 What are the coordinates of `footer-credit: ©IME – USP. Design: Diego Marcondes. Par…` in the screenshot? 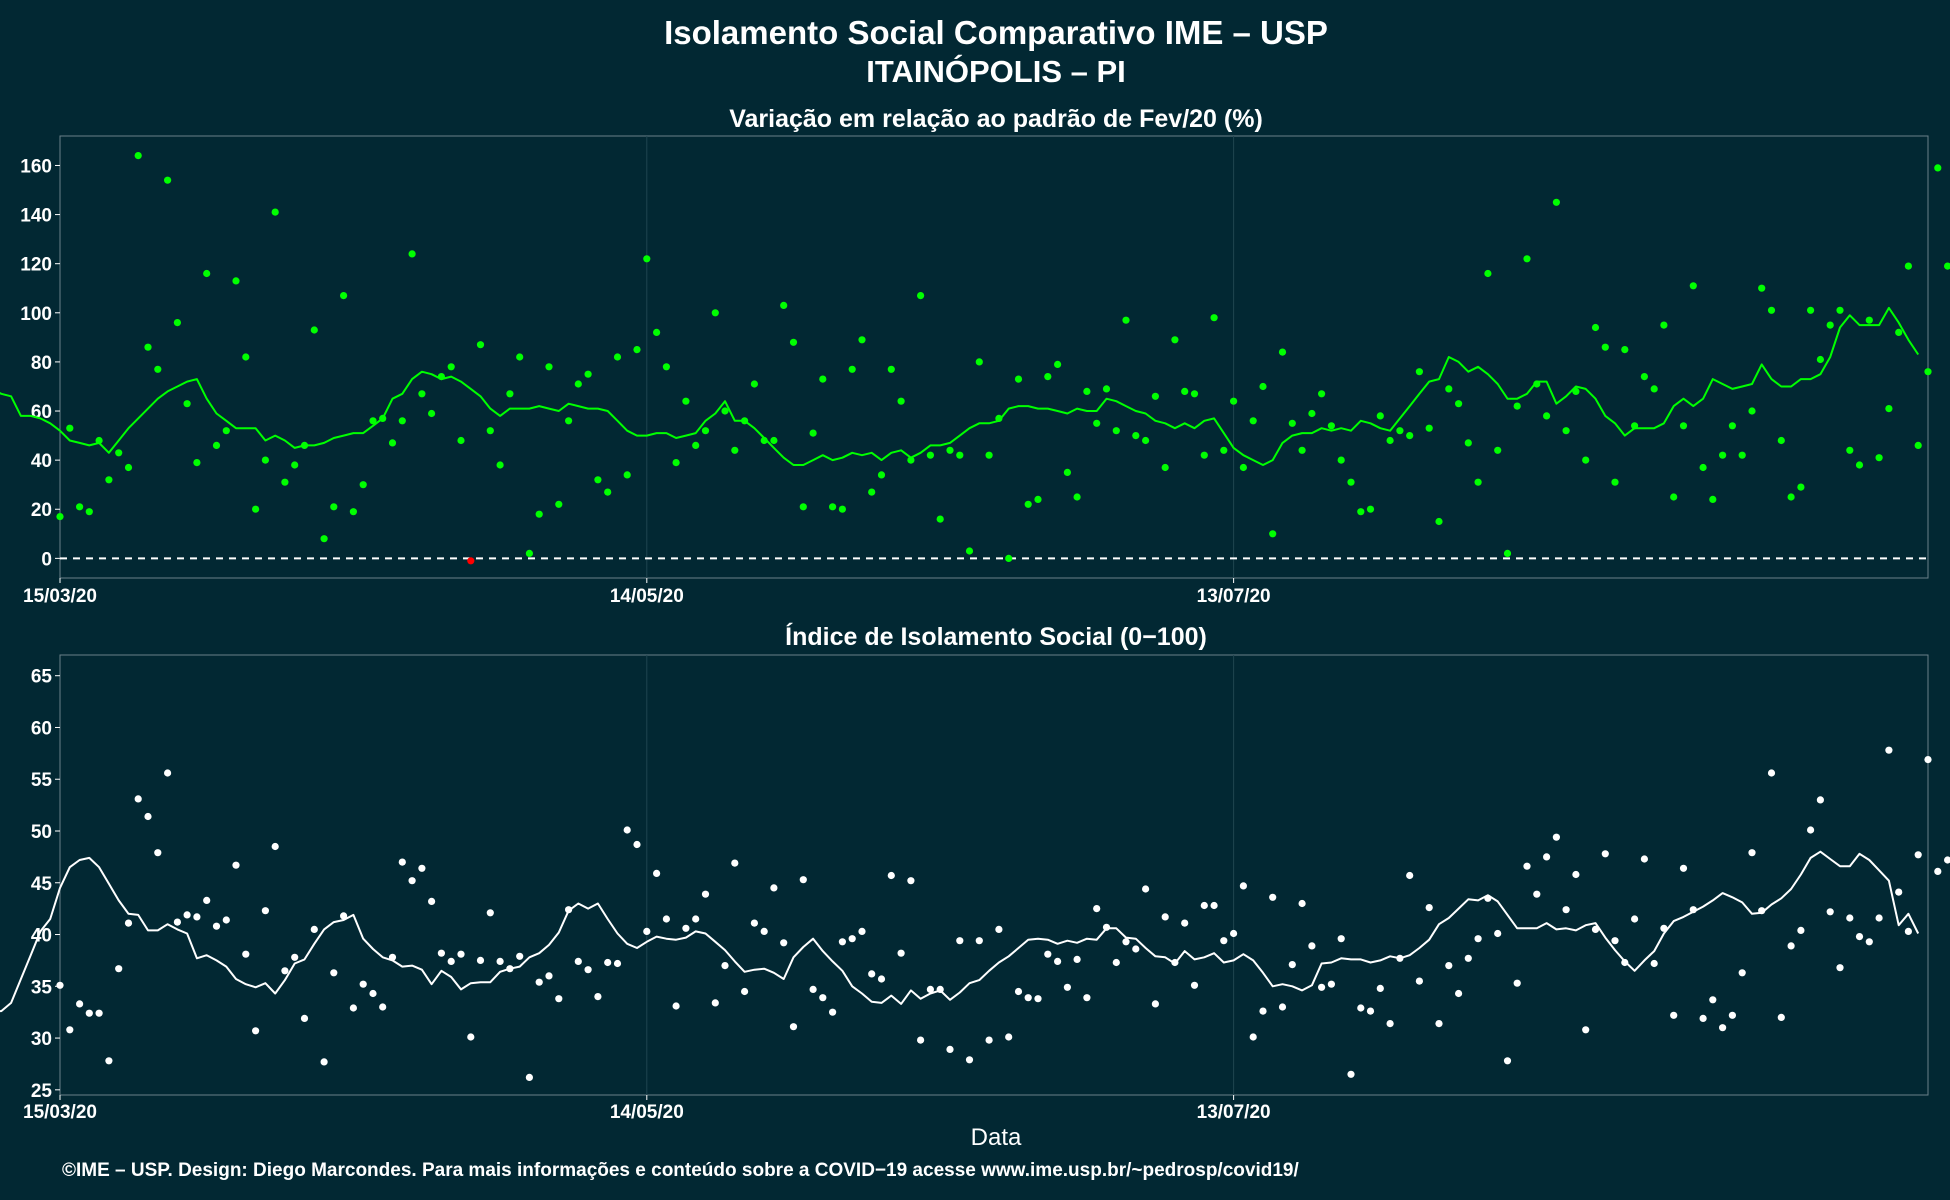 It's located at (680, 1170).